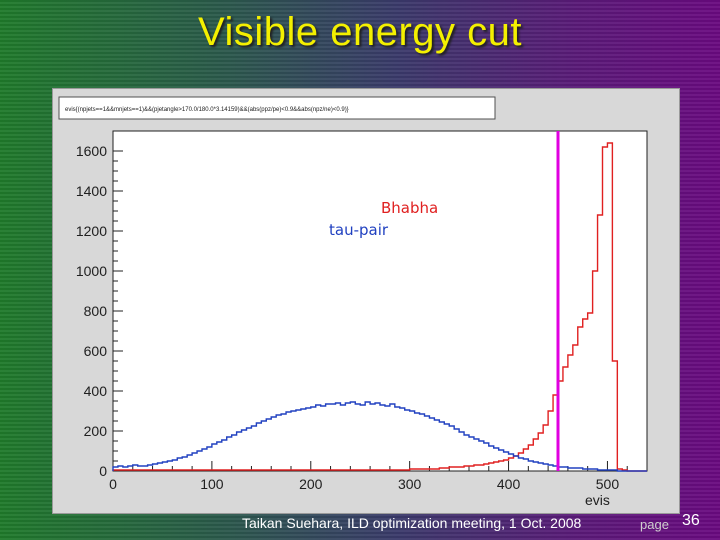 The height and width of the screenshot is (540, 720). I want to click on x-tick-label: 100, so click(212, 484).